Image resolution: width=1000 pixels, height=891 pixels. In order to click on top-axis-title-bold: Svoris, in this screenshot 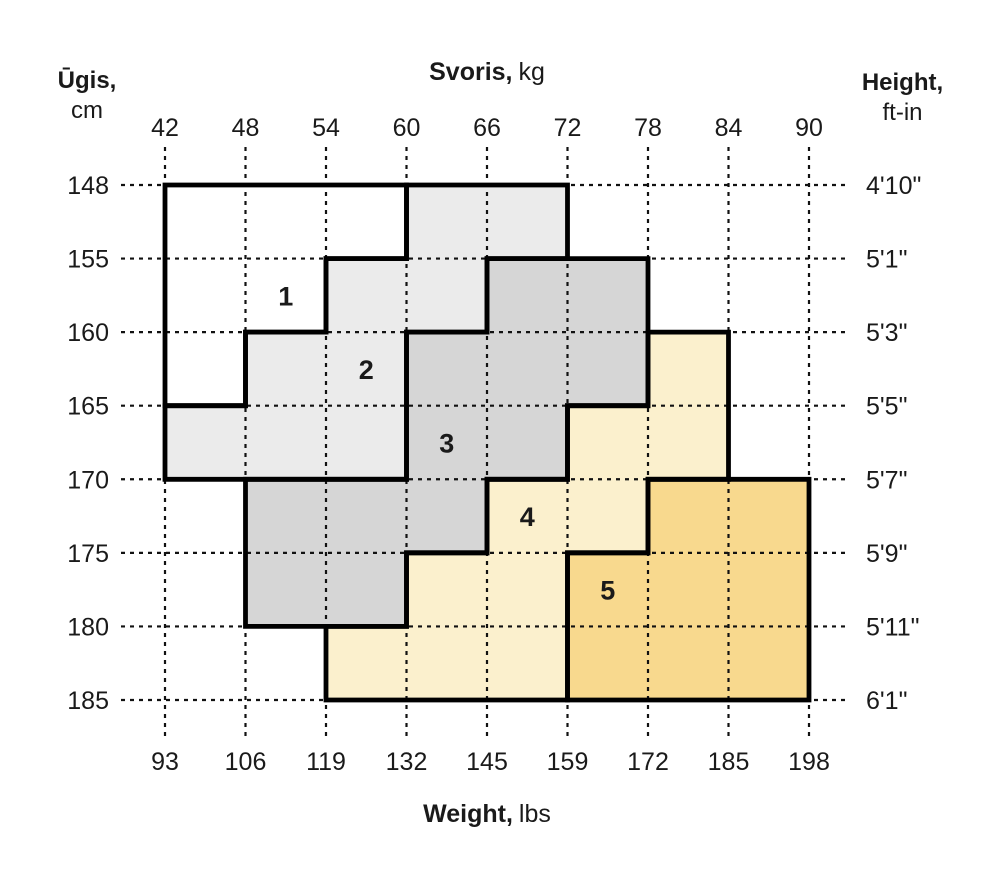, I will do `click(471, 72)`.